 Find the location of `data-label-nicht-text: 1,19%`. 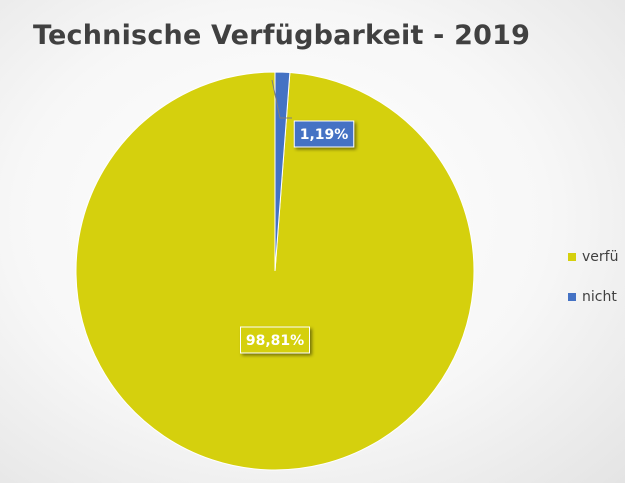

data-label-nicht-text: 1,19% is located at coordinates (324, 135).